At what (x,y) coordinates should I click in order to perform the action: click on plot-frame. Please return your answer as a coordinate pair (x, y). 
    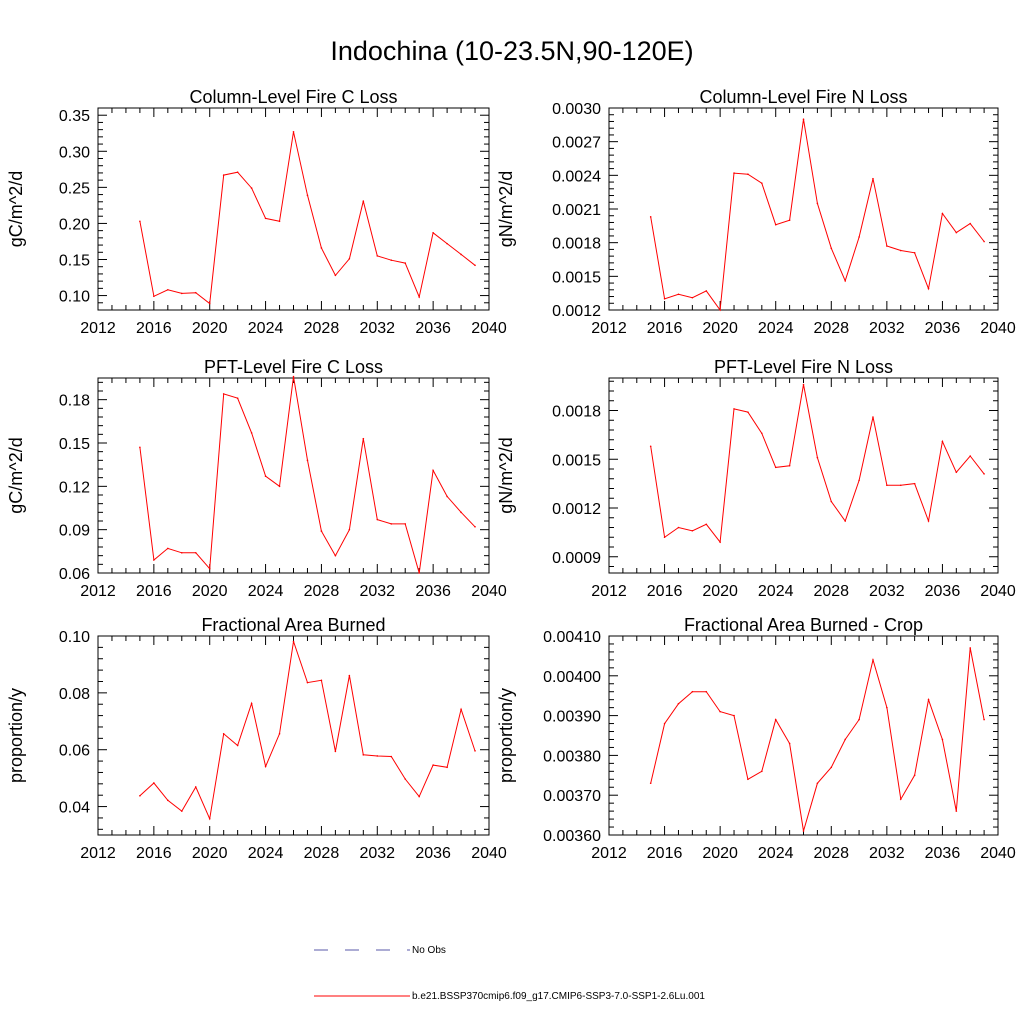
    Looking at the image, I should click on (803, 475).